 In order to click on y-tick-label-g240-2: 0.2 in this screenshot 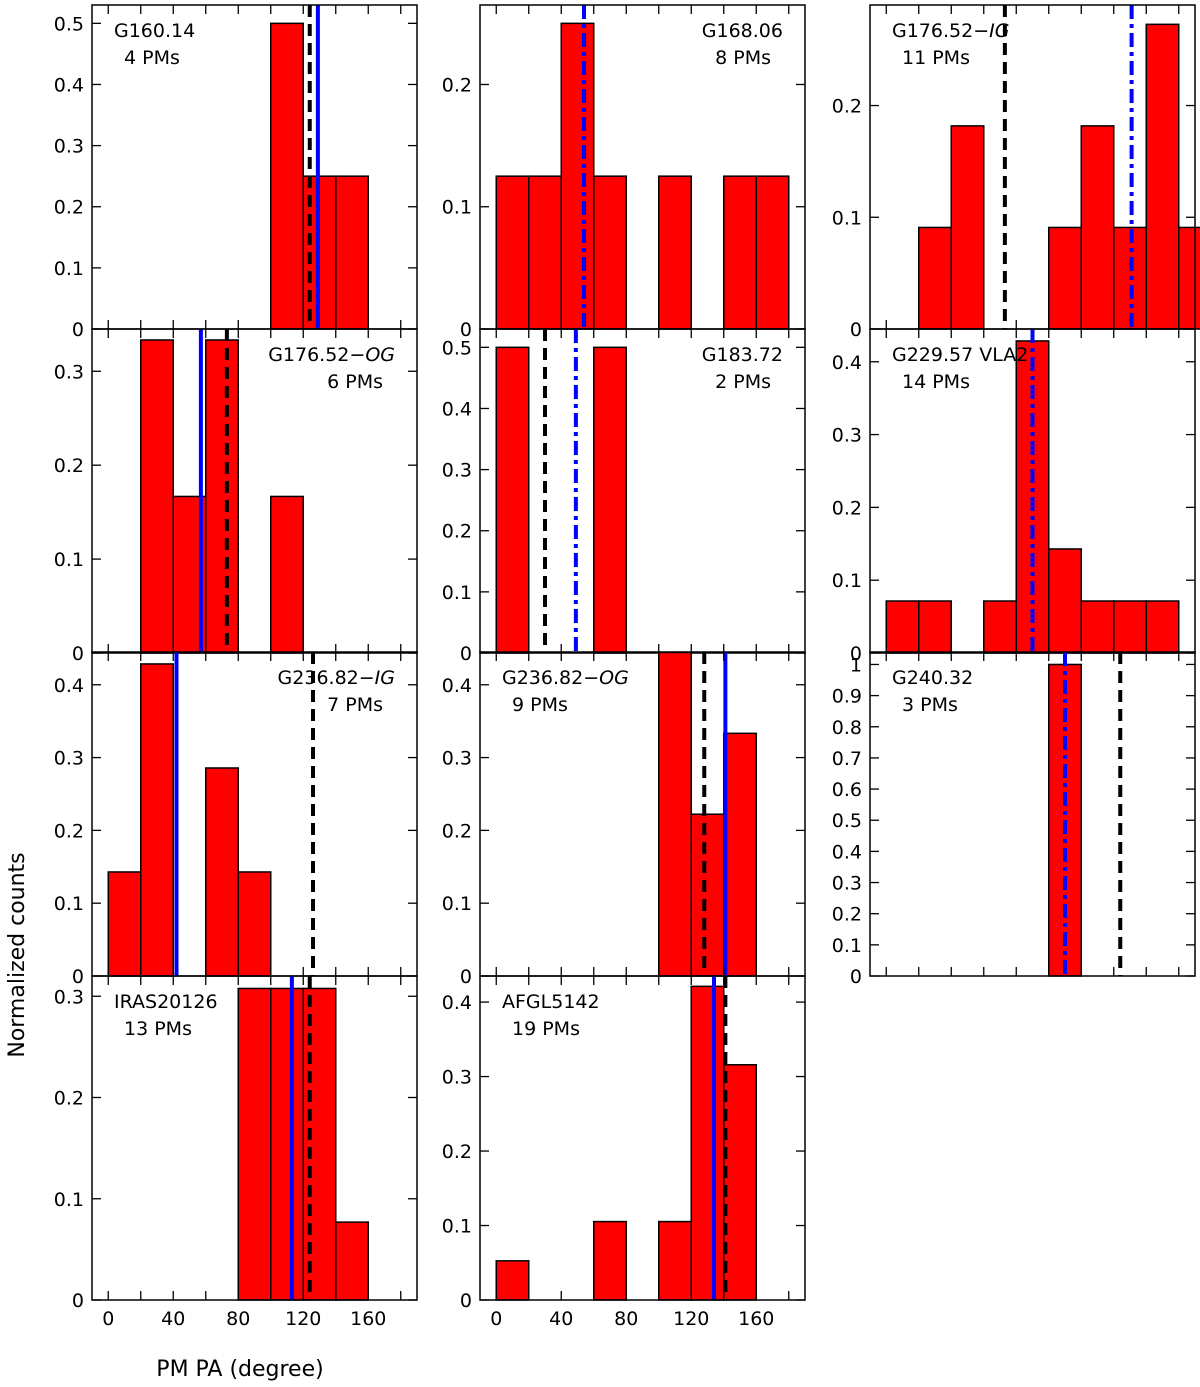, I will do `click(847, 915)`.